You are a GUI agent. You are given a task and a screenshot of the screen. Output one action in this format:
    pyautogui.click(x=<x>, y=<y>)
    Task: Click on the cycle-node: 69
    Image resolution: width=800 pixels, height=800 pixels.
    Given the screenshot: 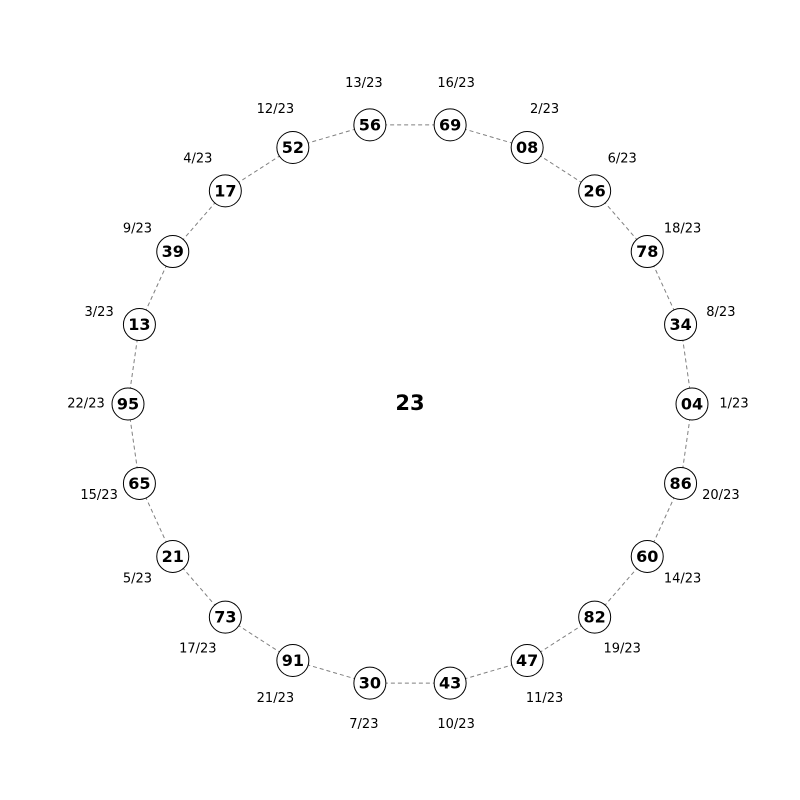 What is the action you would take?
    pyautogui.click(x=450, y=125)
    